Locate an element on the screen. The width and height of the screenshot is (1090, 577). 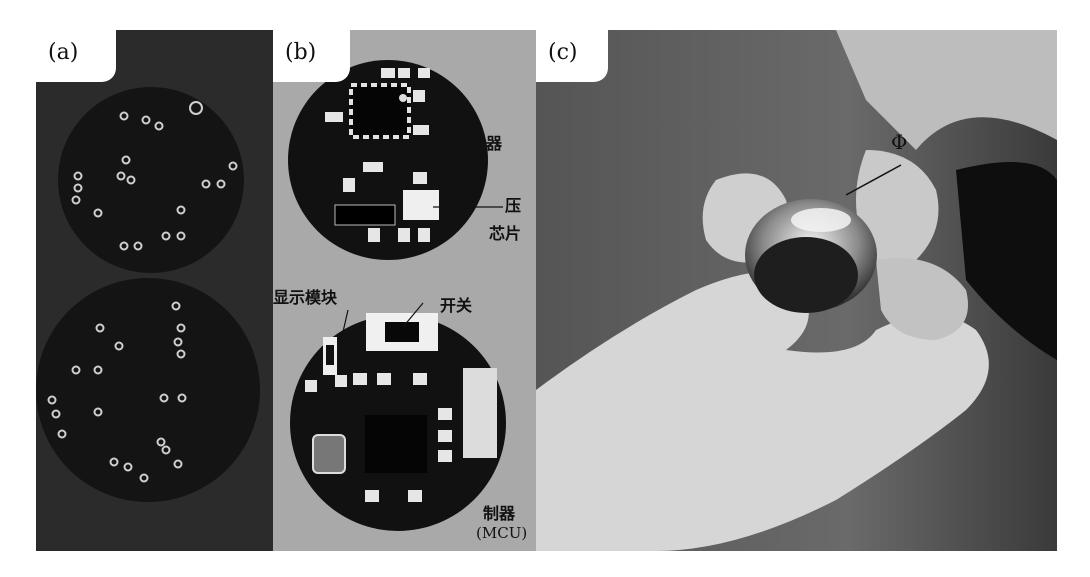
boost-label: 压 is located at coordinates (513, 205).